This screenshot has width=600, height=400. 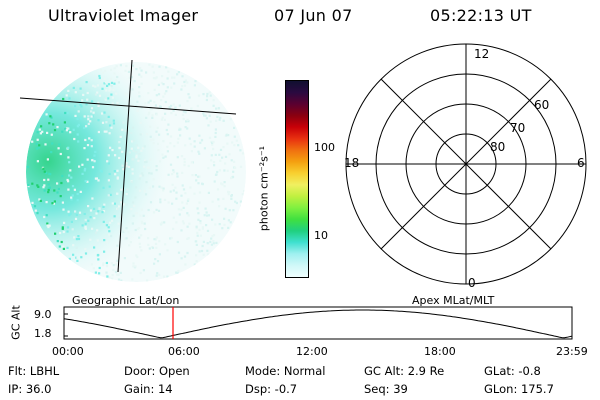 I want to click on mlat-label-60: 60, so click(x=542, y=105).